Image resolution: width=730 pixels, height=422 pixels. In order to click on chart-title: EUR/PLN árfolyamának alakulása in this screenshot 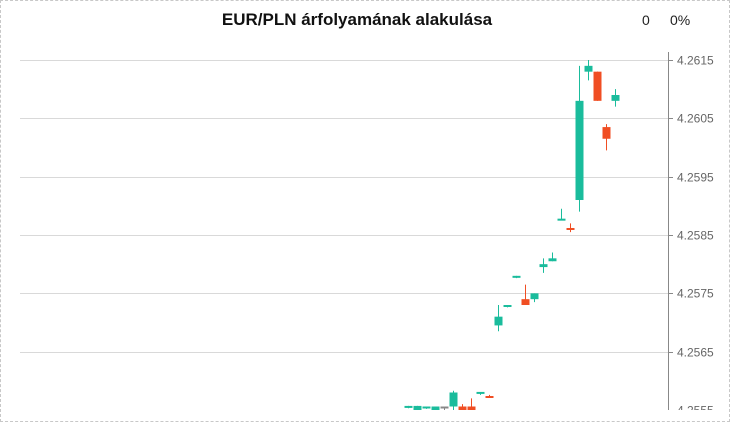, I will do `click(357, 19)`.